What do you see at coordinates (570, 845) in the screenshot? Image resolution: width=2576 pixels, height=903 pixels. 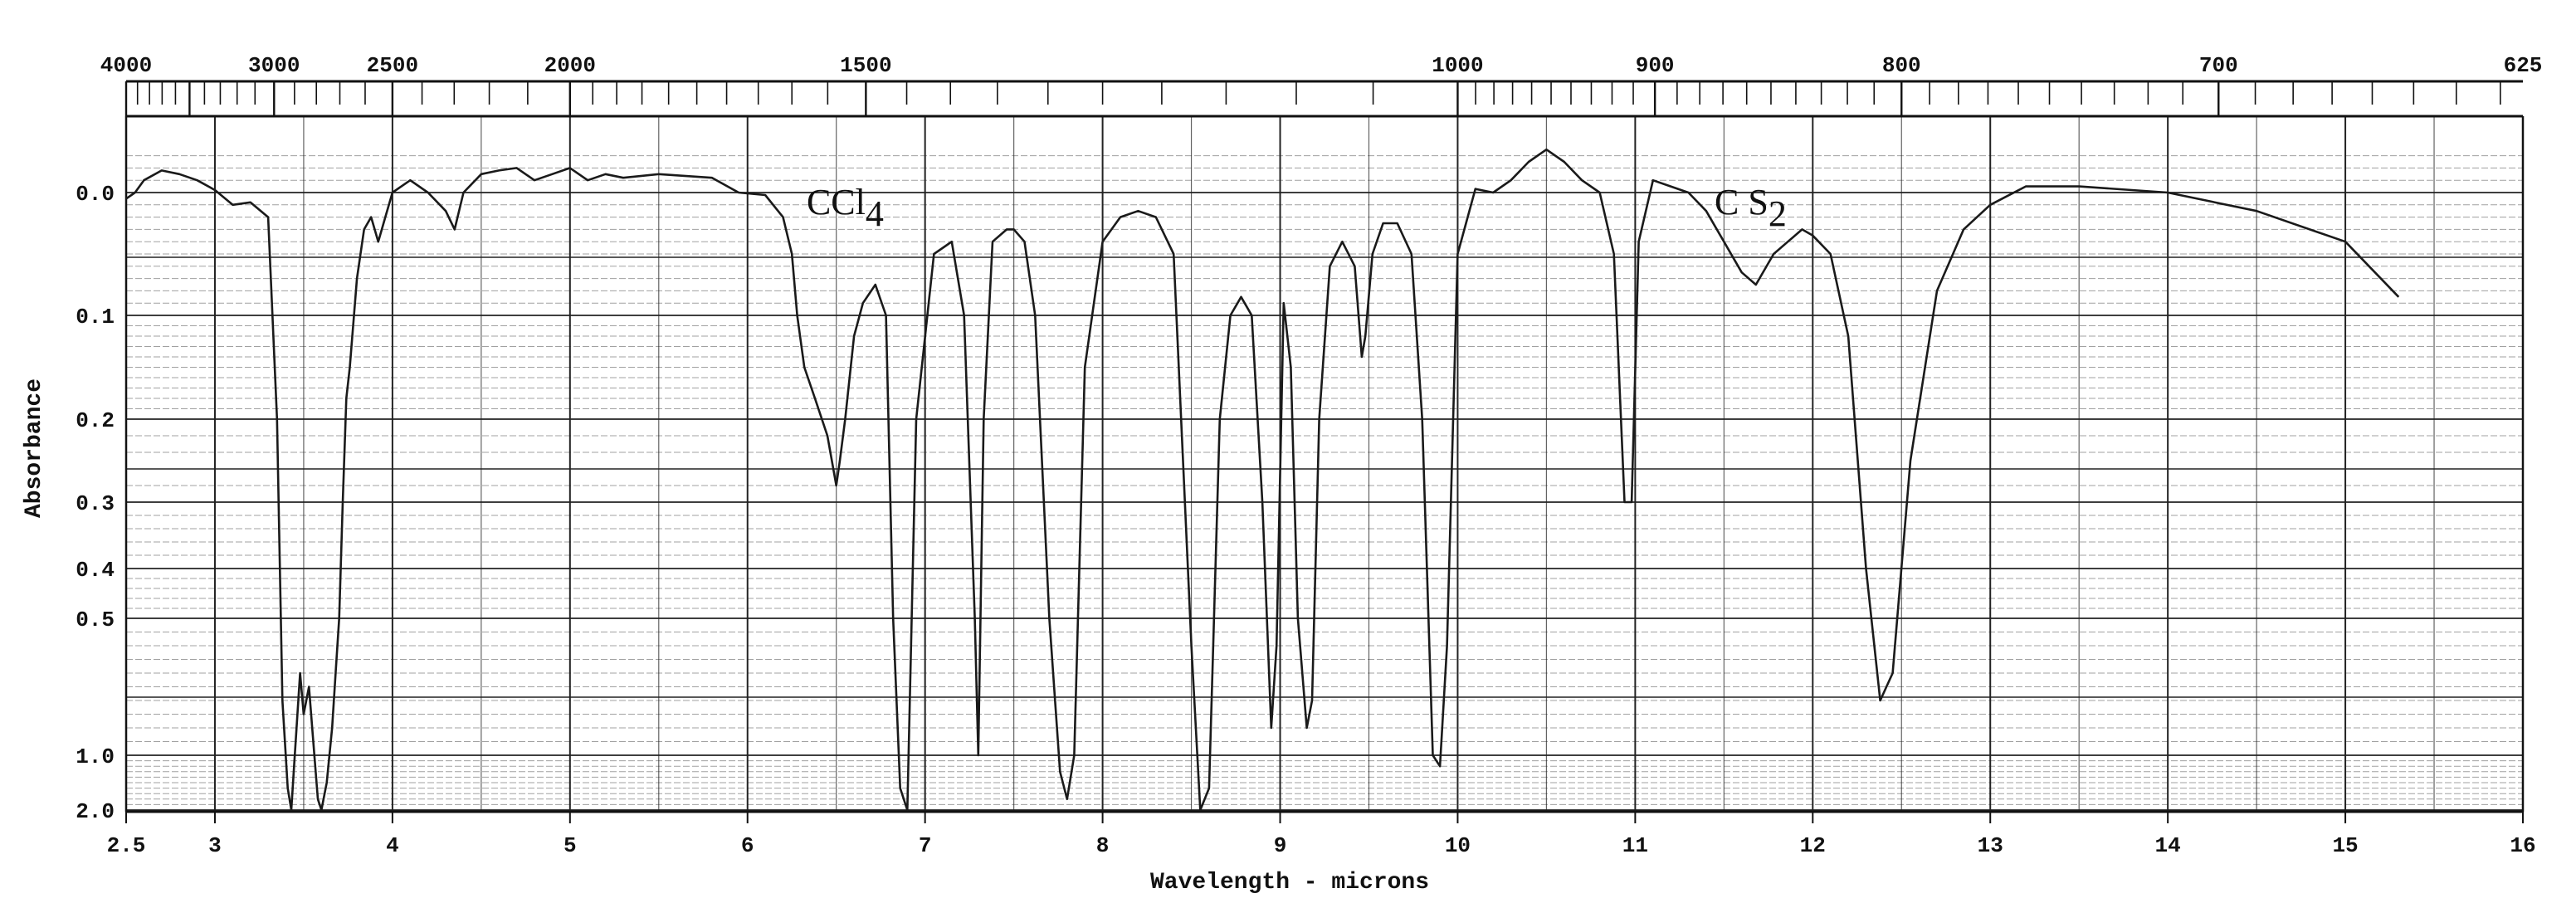 I see `bottom-tick-label: 5` at bounding box center [570, 845].